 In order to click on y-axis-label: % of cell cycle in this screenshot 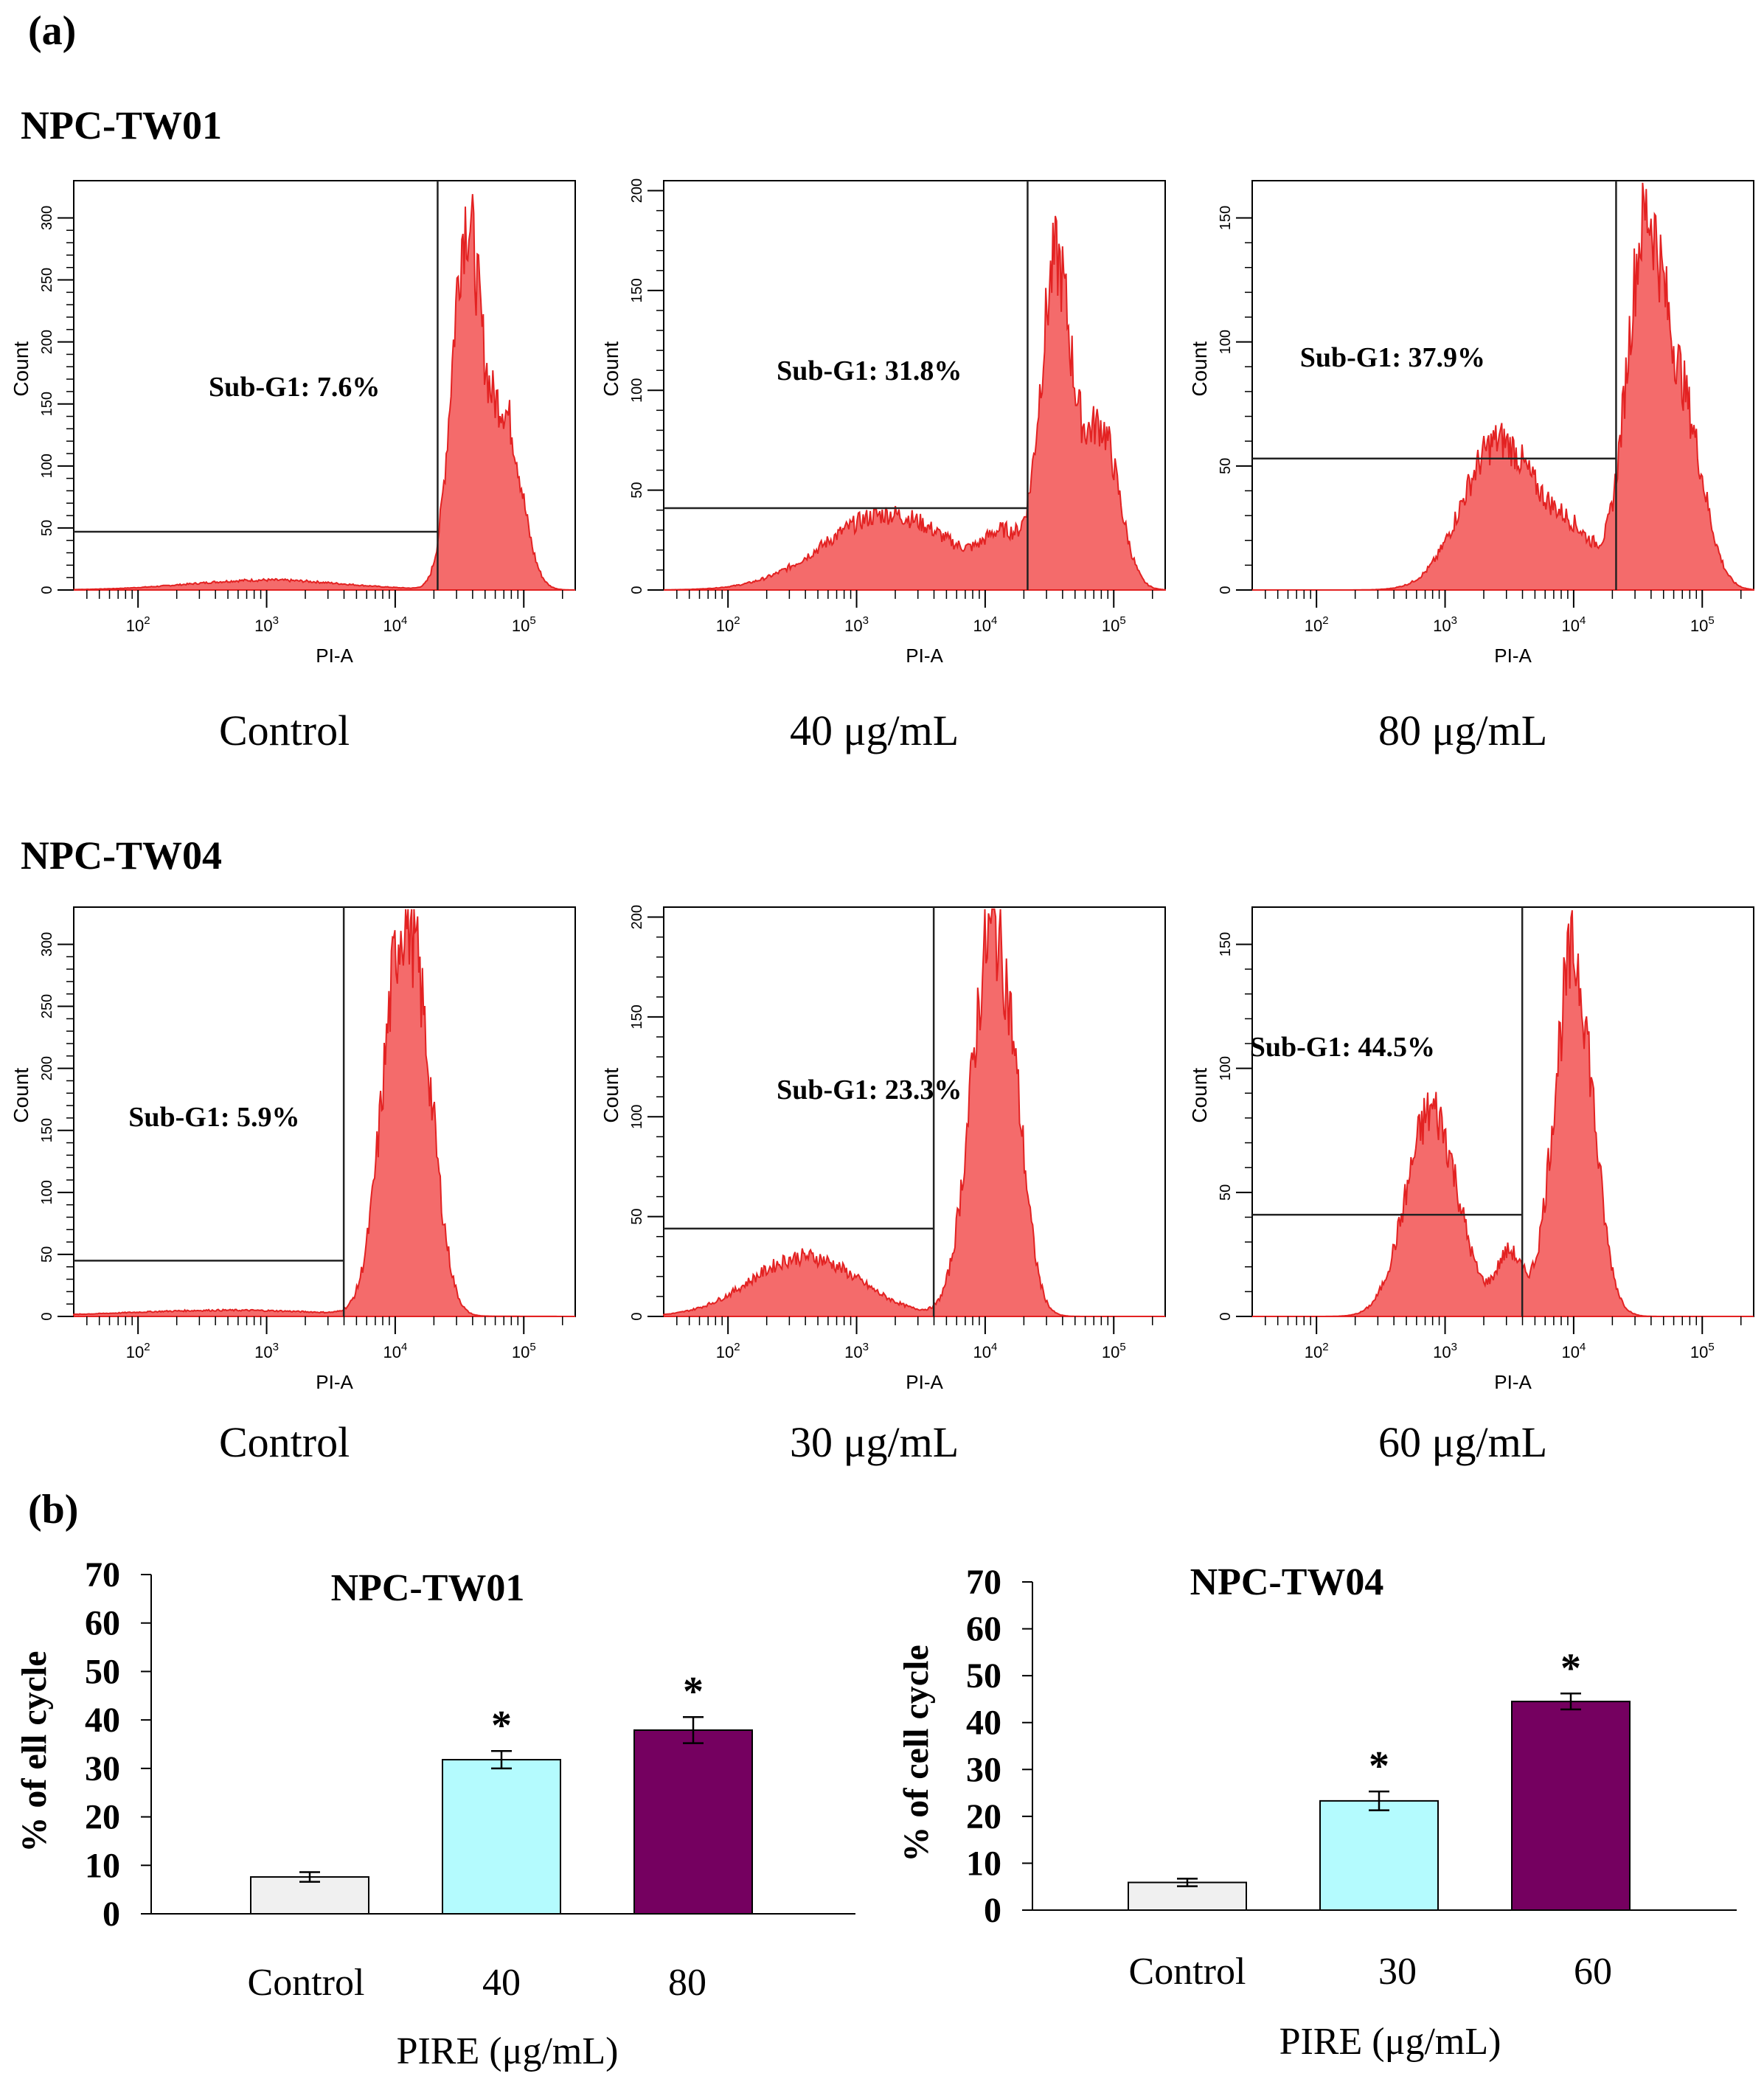, I will do `click(916, 1754)`.